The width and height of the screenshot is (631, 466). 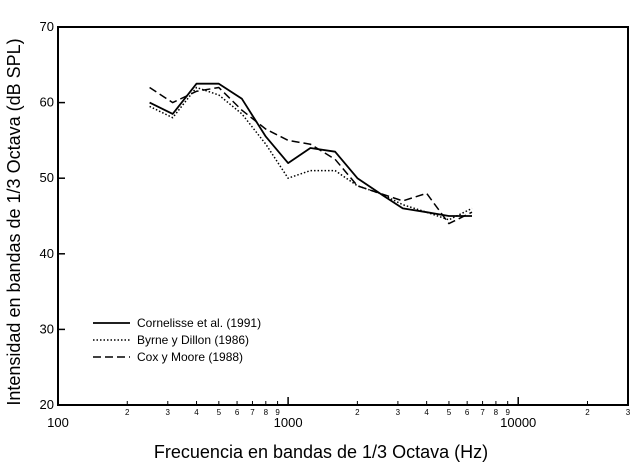 I want to click on y-tick-label: 20, so click(x=47, y=404).